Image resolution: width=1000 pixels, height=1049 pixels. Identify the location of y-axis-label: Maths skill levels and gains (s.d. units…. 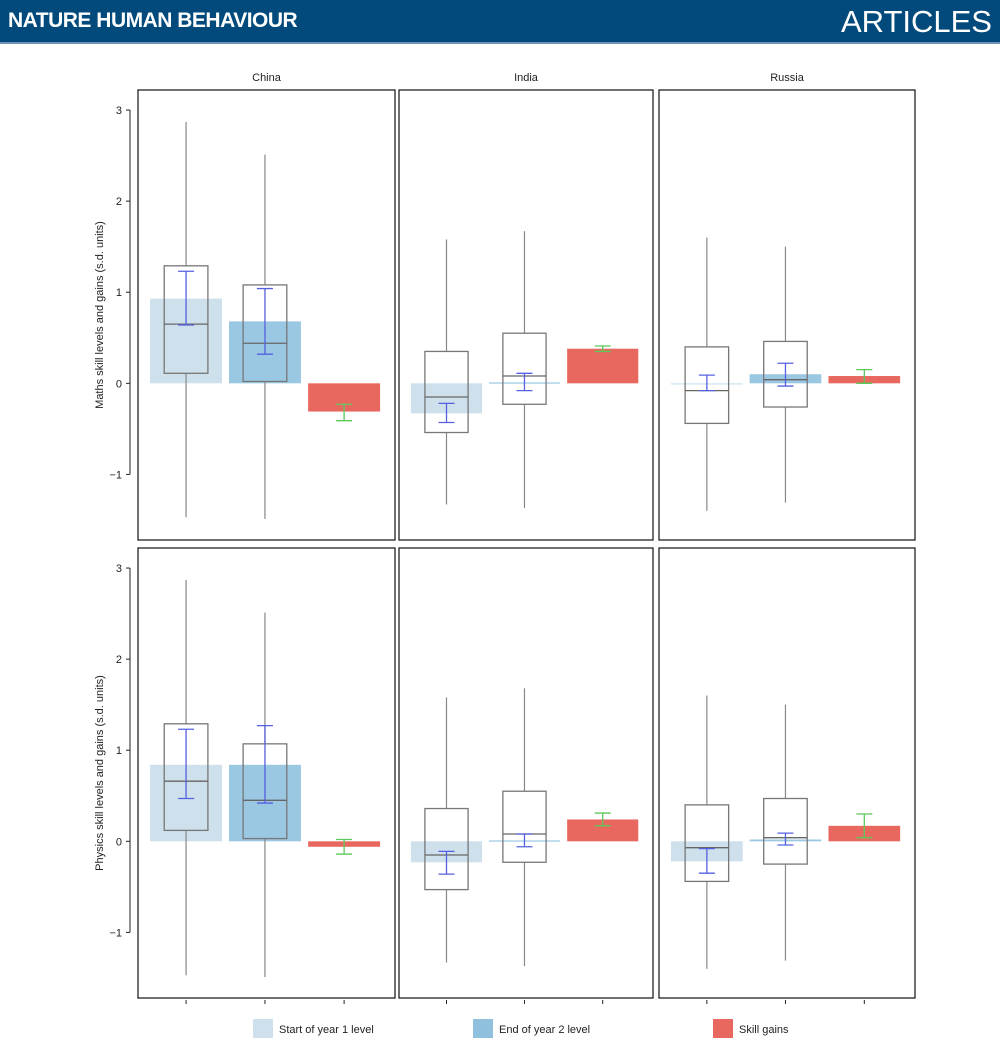
(100, 315).